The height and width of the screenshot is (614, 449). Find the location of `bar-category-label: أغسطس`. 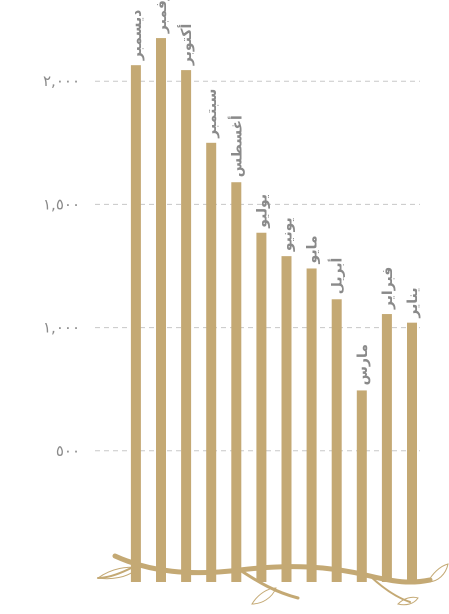

bar-category-label: أغسطس is located at coordinates (236, 146).